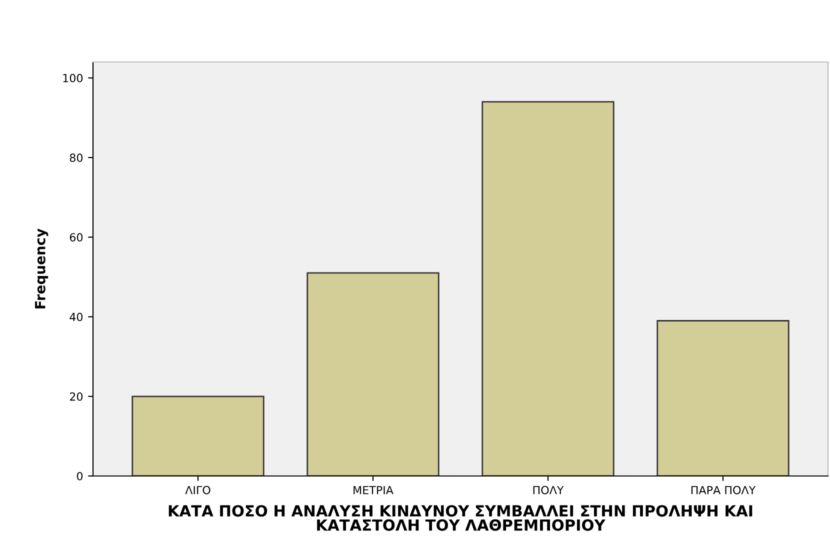 This screenshot has height=552, width=830. What do you see at coordinates (723, 490) in the screenshot?
I see `x-tick-label: ΠΑΡΑ ΠΟΛΥ` at bounding box center [723, 490].